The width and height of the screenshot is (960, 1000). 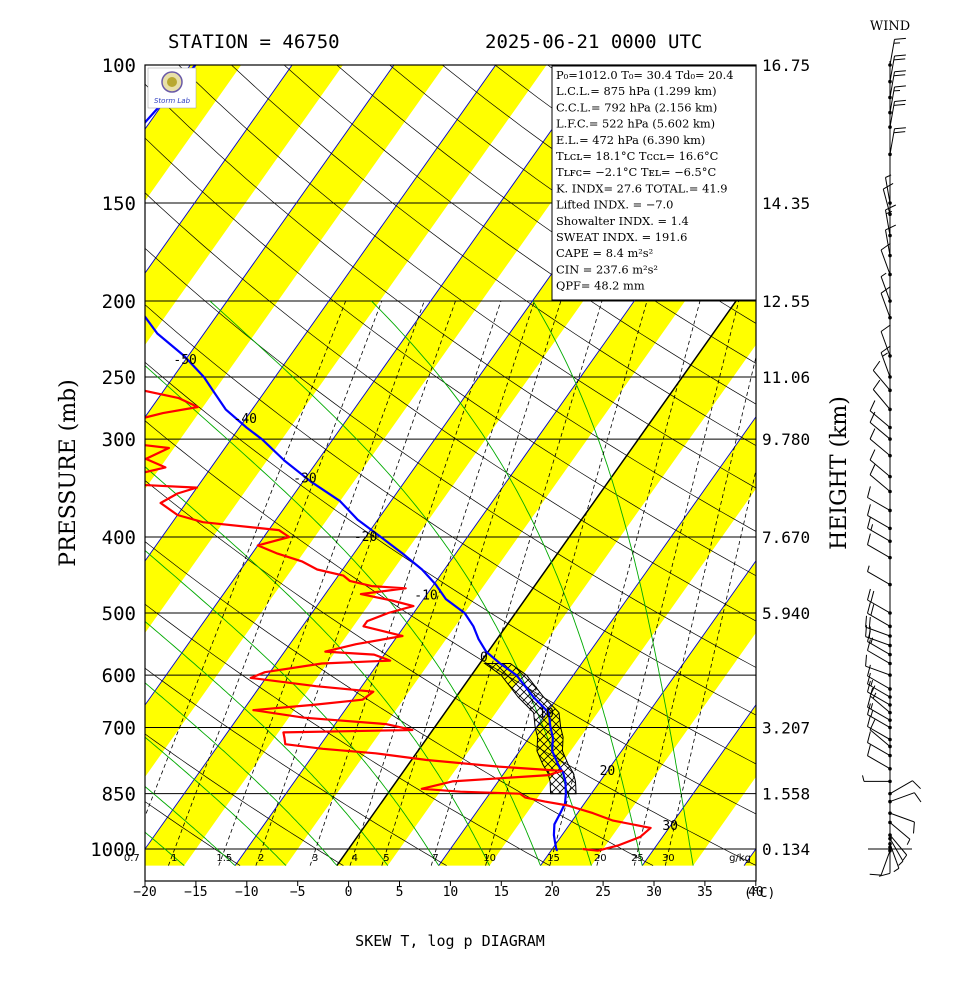 I want to click on x-tick-label: 10, so click(x=451, y=892).